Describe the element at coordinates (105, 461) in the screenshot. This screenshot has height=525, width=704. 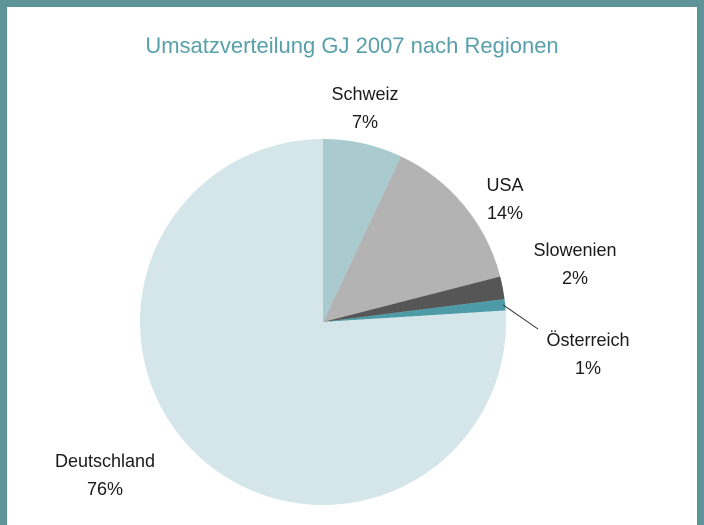
I see `slice-label: Deutschland` at that location.